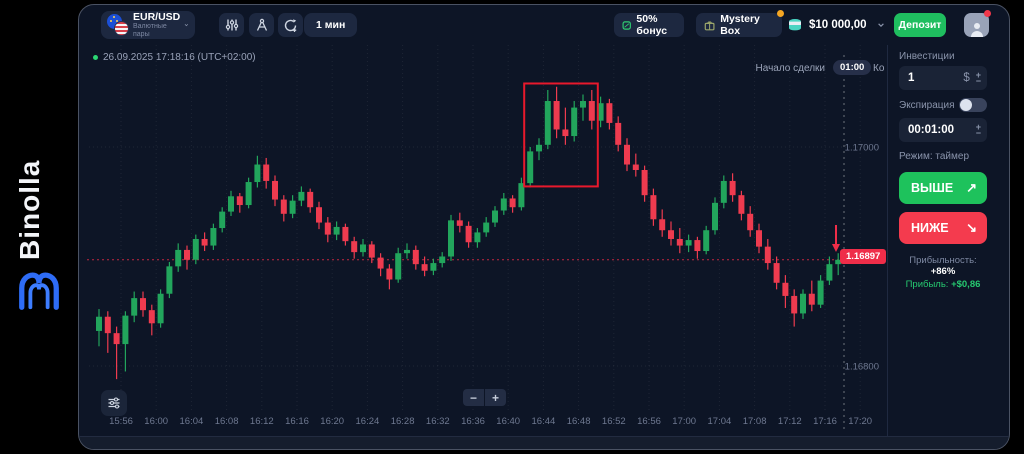  What do you see at coordinates (862, 148) in the screenshot?
I see `price-axis-label: 1.17000` at bounding box center [862, 148].